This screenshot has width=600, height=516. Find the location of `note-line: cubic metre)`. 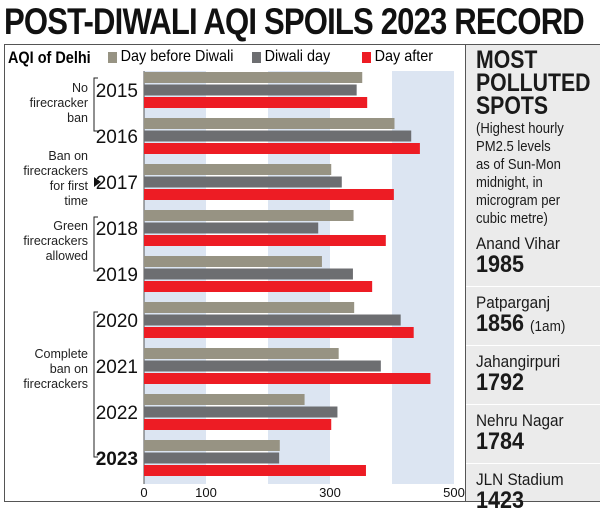

note-line: cubic metre) is located at coordinates (512, 219).